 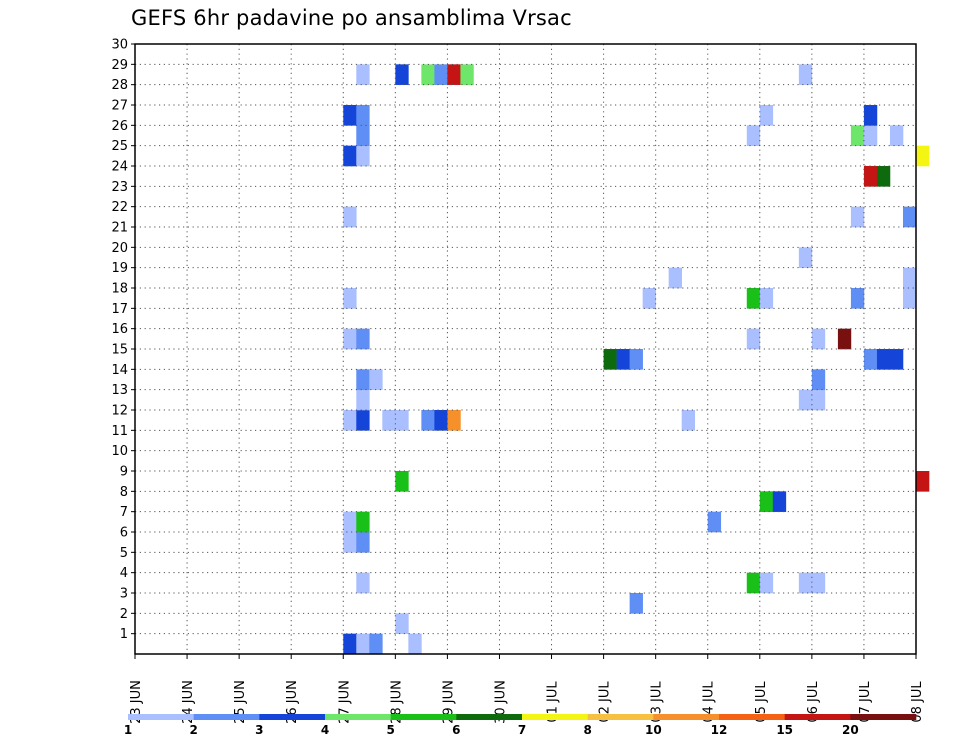 What do you see at coordinates (119, 309) in the screenshot?
I see `y-tick-label: 17` at bounding box center [119, 309].